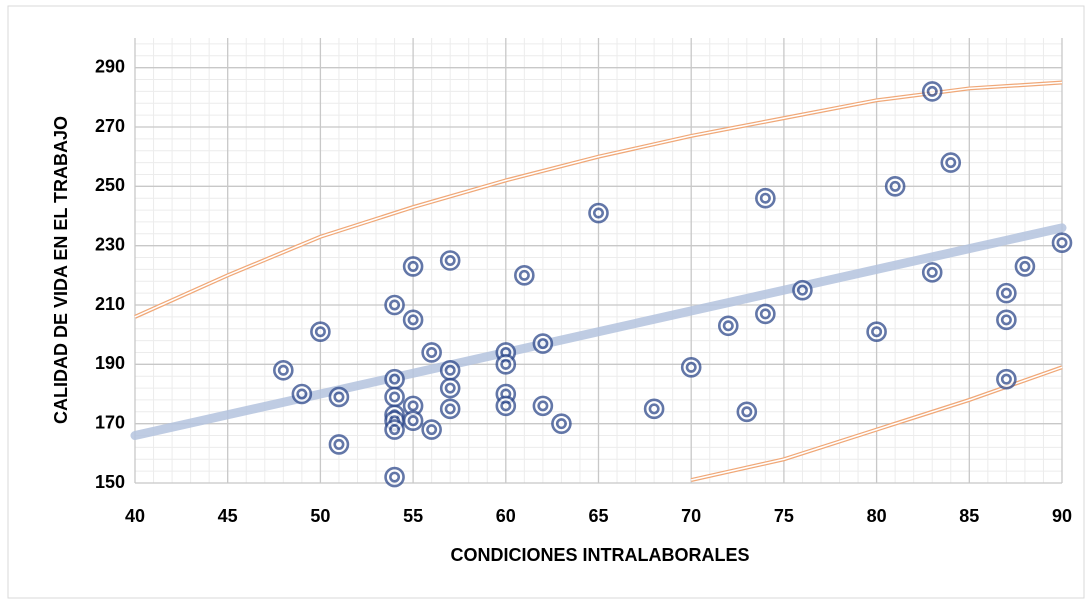  What do you see at coordinates (110, 244) in the screenshot?
I see `y-tick-label: 230` at bounding box center [110, 244].